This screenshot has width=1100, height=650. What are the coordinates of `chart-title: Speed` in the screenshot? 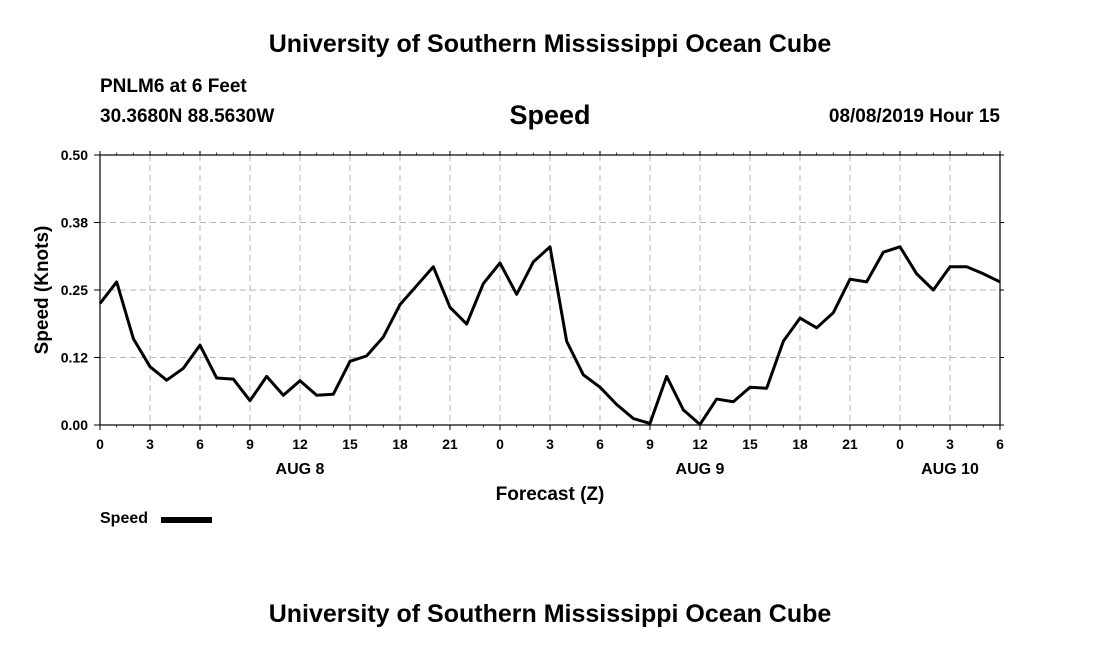 It's located at (550, 115).